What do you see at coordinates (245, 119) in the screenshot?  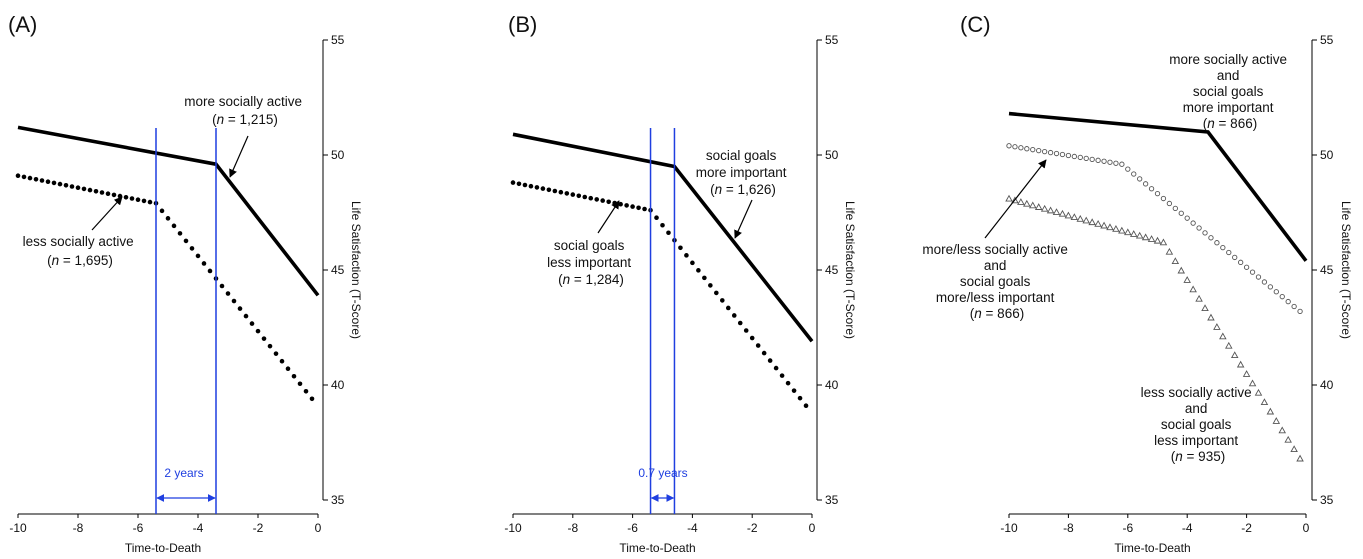 I see `annotation-line: (n = 1,215)` at bounding box center [245, 119].